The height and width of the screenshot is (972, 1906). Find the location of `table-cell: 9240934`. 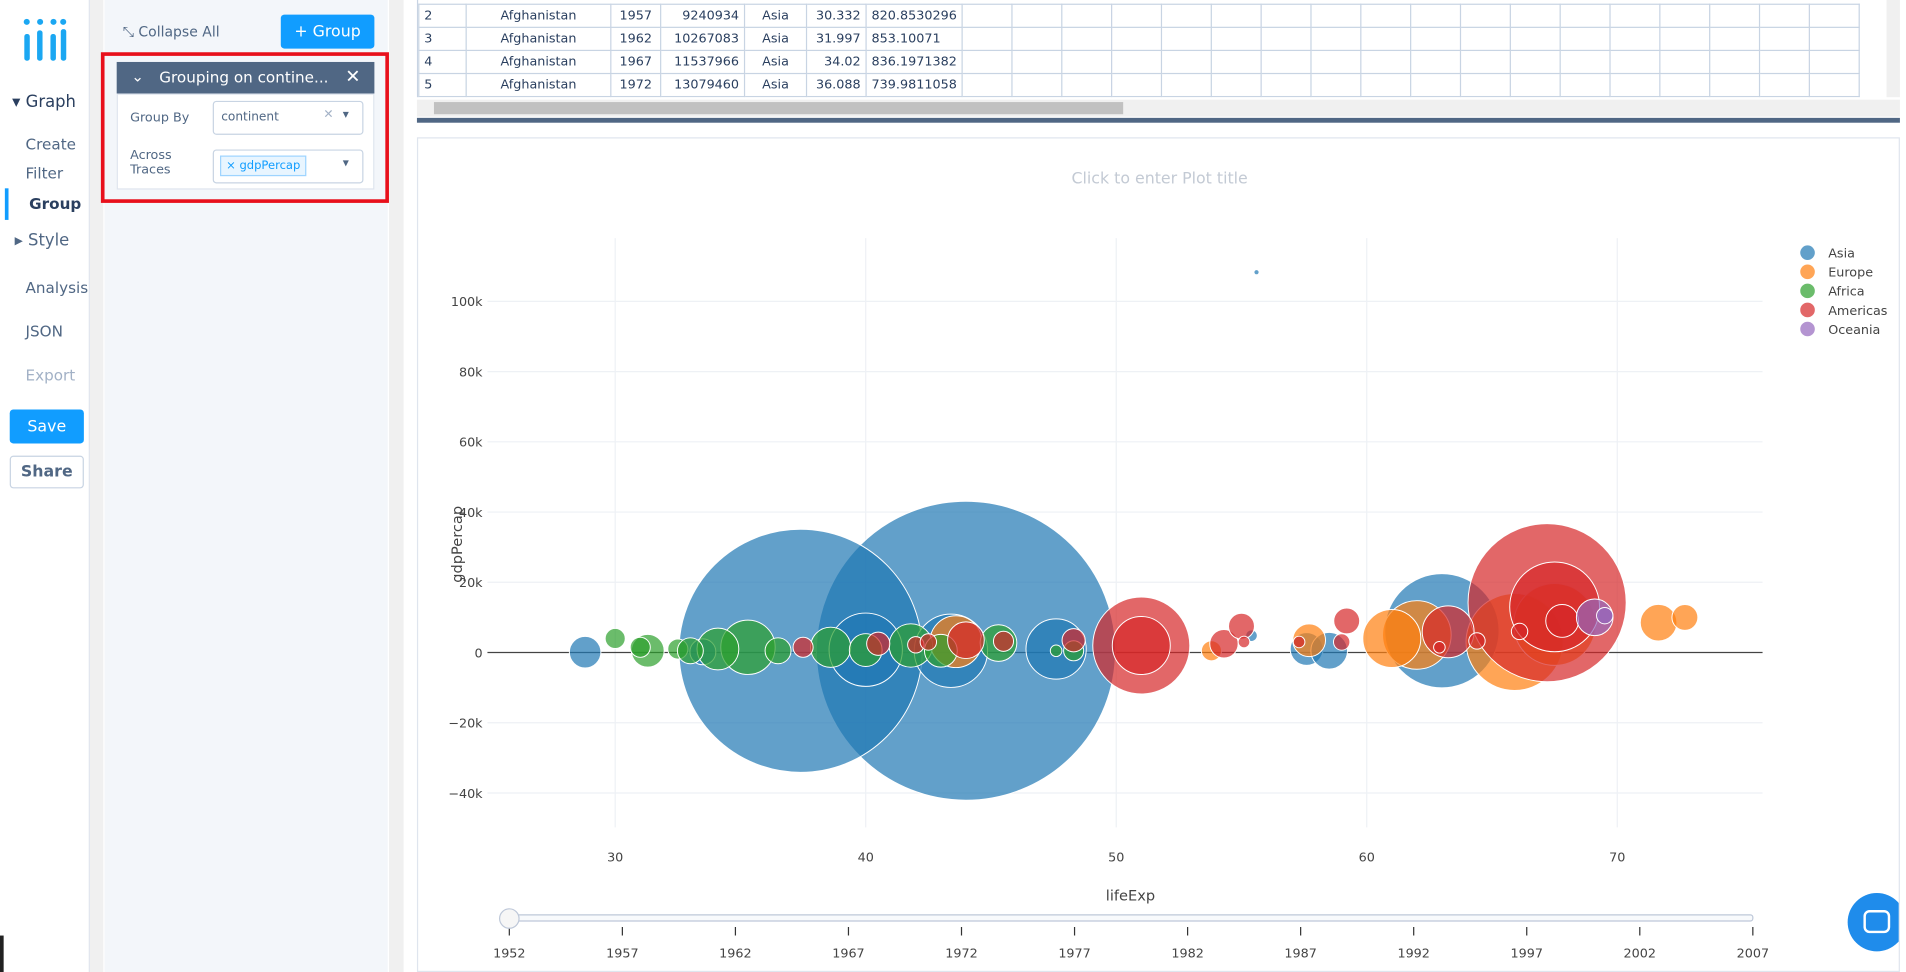

table-cell: 9240934 is located at coordinates (703, 15).